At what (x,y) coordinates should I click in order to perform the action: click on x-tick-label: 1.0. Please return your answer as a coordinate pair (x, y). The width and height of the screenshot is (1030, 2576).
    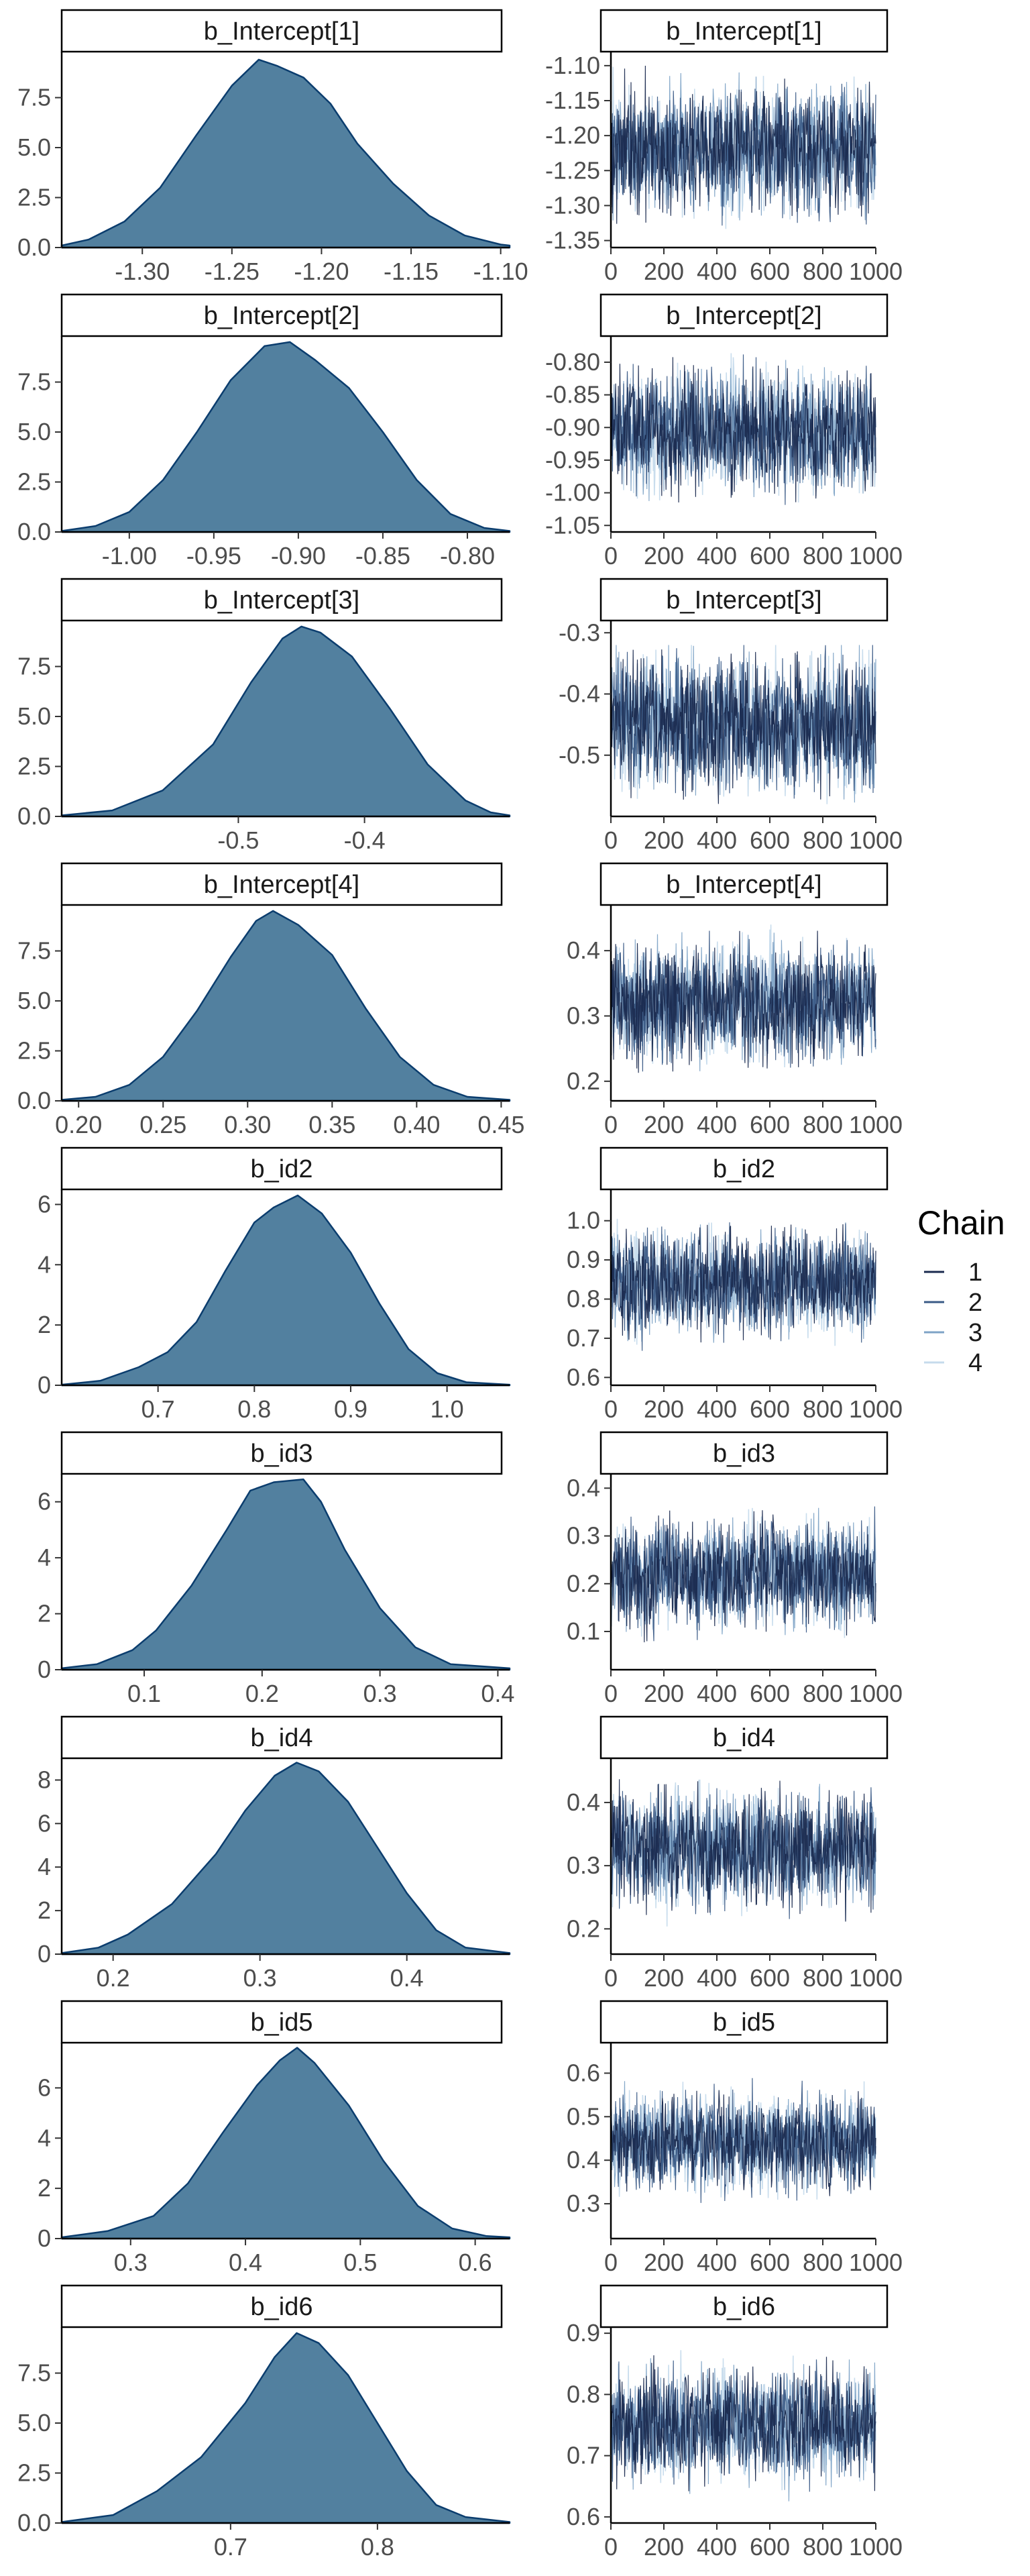
    Looking at the image, I should click on (447, 1409).